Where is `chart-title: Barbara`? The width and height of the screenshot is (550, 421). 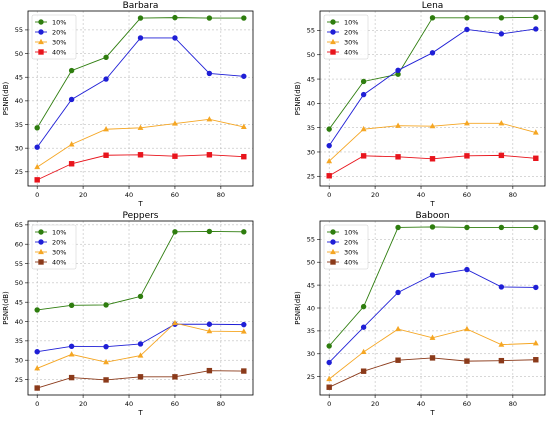 chart-title: Barbara is located at coordinates (141, 6).